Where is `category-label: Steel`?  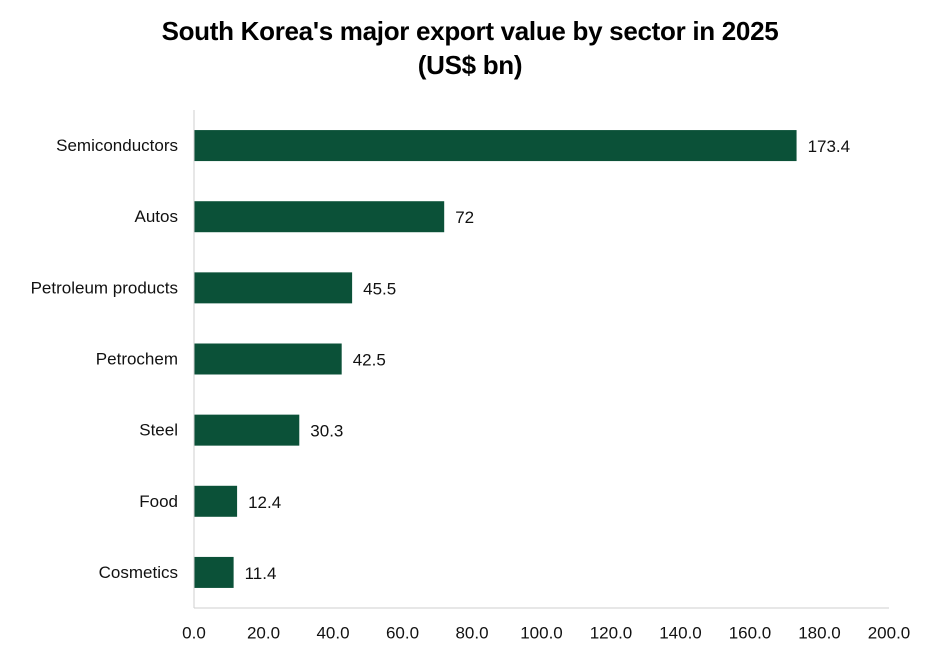
category-label: Steel is located at coordinates (158, 430).